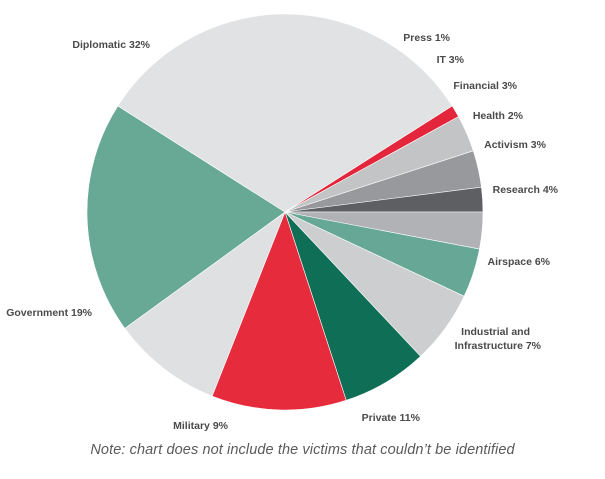 The width and height of the screenshot is (605, 479). Describe the element at coordinates (279, 311) in the screenshot. I see `slice-private` at that location.